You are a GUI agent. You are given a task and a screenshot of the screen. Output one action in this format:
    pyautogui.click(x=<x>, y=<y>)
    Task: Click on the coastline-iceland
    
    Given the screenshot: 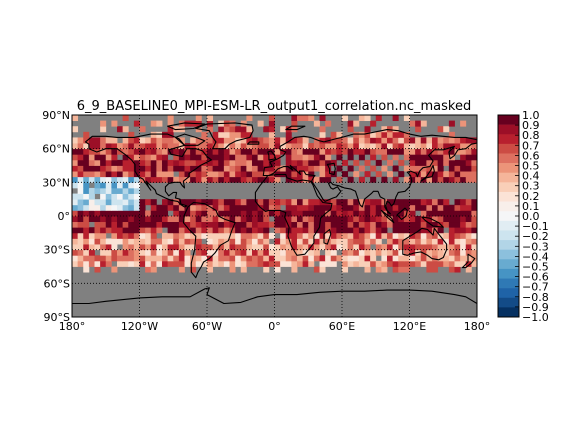 What is the action you would take?
    pyautogui.click(x=253, y=143)
    